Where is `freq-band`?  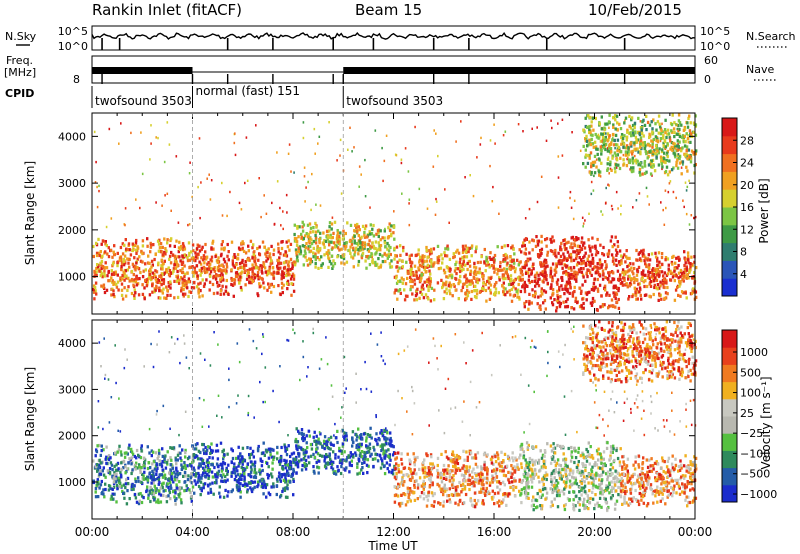 freq-band is located at coordinates (393, 75).